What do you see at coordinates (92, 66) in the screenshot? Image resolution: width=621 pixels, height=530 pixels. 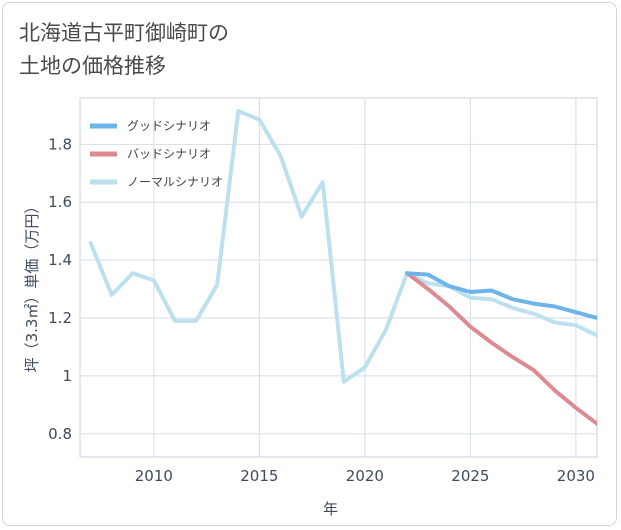 I see `chart-title-line-2: 土地の価格推移` at bounding box center [92, 66].